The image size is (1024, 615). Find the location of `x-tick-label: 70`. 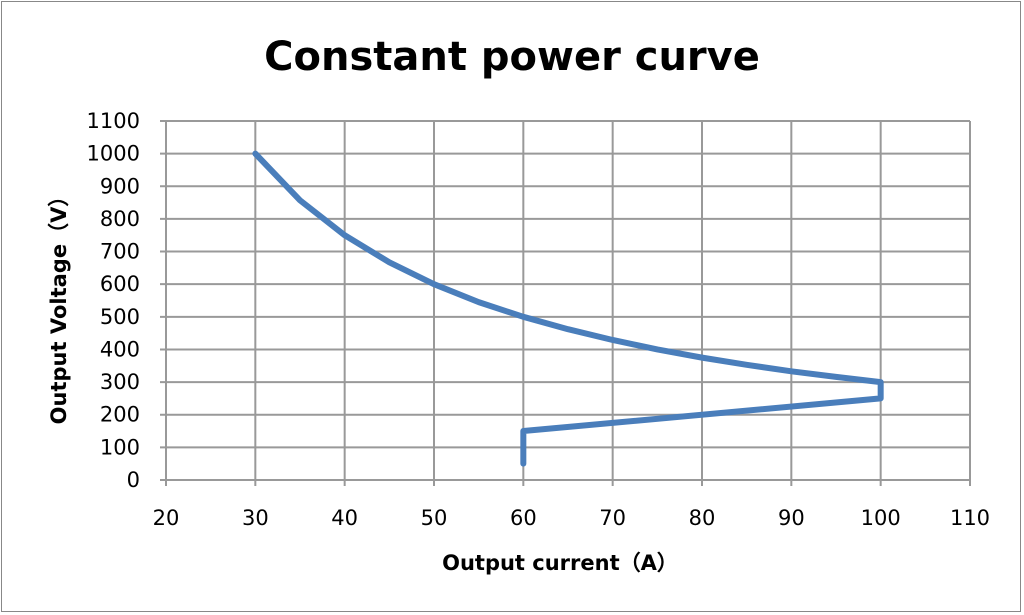

x-tick-label: 70 is located at coordinates (612, 518).